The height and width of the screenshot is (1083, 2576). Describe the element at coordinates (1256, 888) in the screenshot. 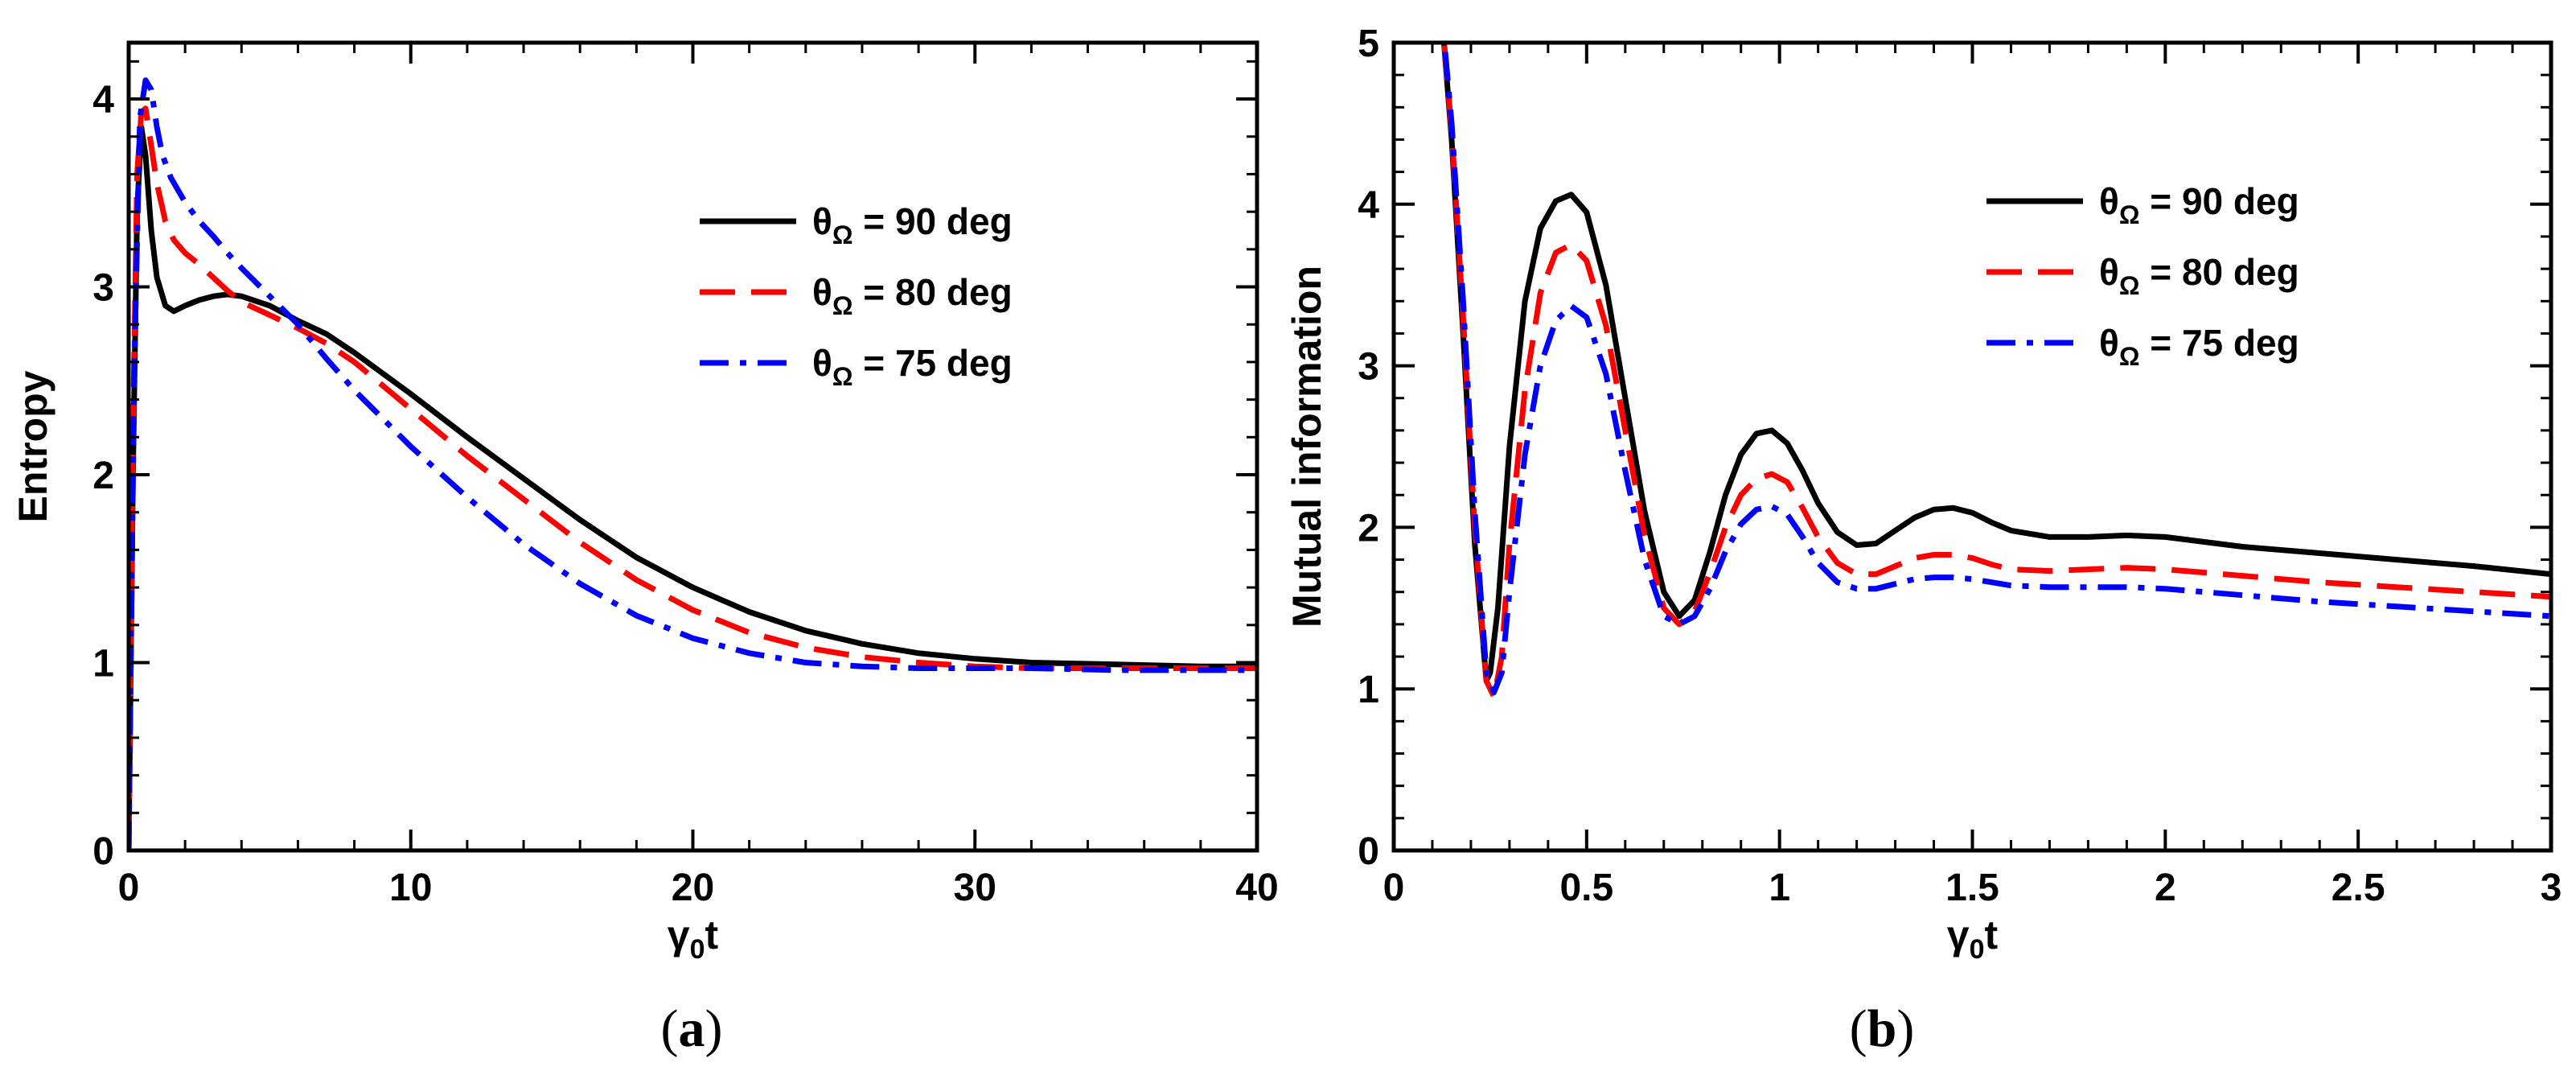

I see `x-tick-label-a-4: 40` at that location.